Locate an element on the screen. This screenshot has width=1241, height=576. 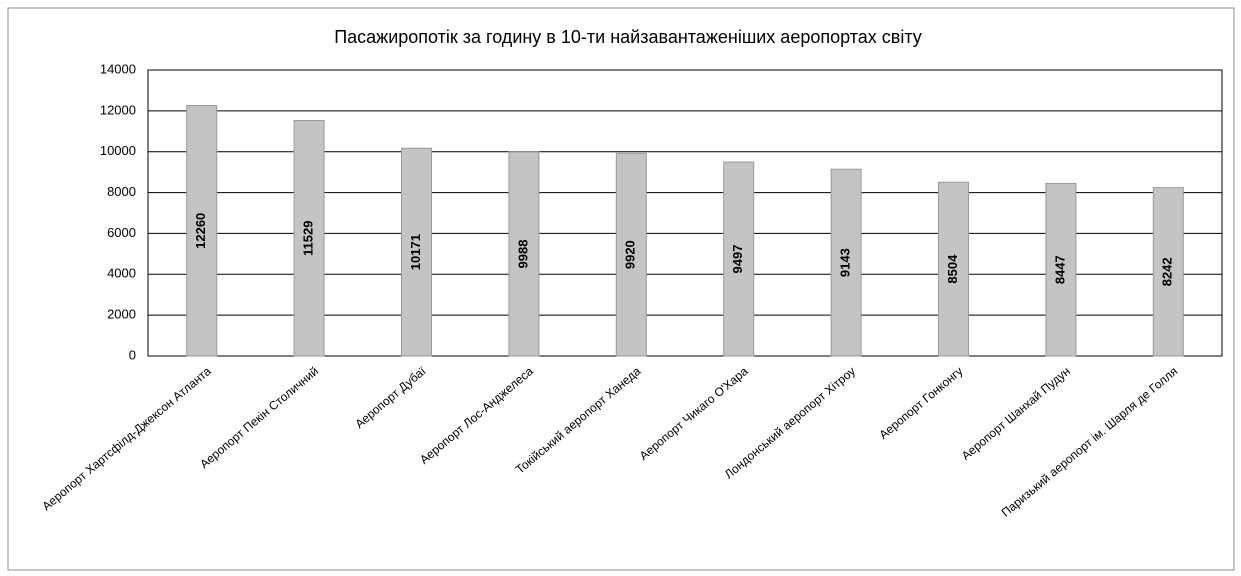
data-label: 8242 is located at coordinates (1167, 271).